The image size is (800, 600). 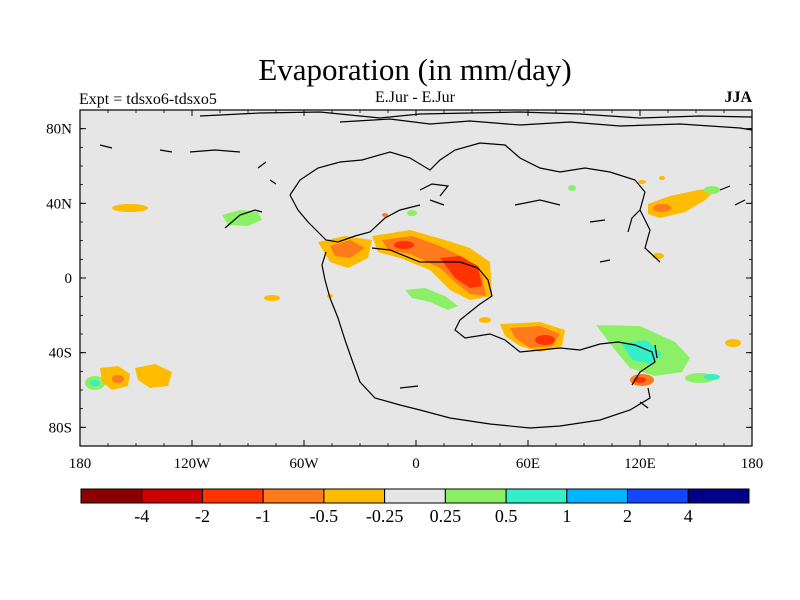 What do you see at coordinates (738, 97) in the screenshot?
I see `season-label: JJA` at bounding box center [738, 97].